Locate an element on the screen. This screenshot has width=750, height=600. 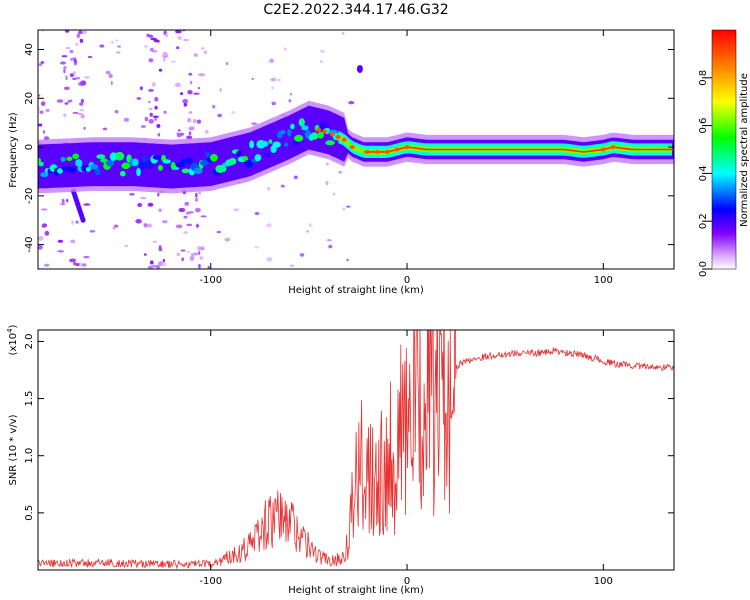
spectrogram-ytick-label: 0 is located at coordinates (29, 147).